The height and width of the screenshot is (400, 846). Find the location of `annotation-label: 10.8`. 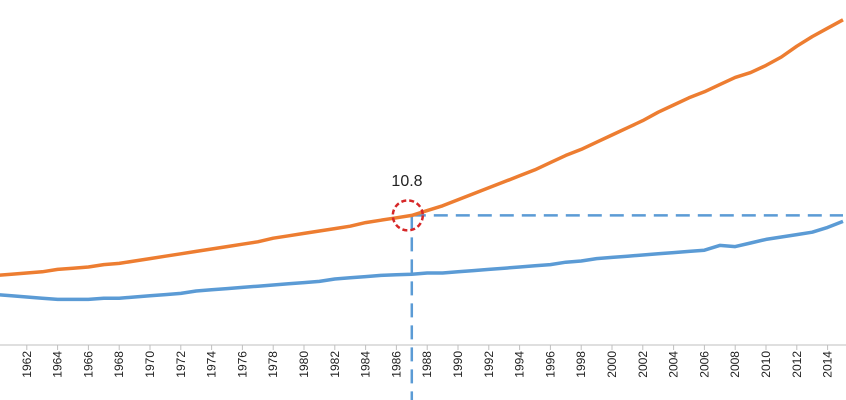

annotation-label: 10.8 is located at coordinates (406, 181).